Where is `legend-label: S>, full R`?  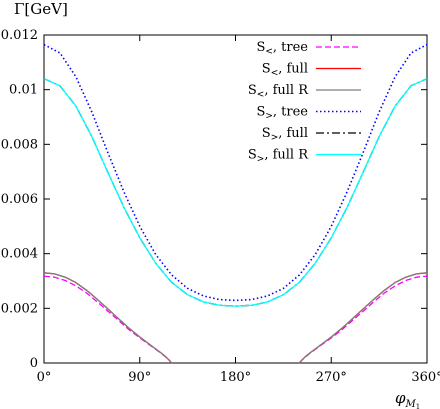
legend-label: S>, full R is located at coordinates (278, 156).